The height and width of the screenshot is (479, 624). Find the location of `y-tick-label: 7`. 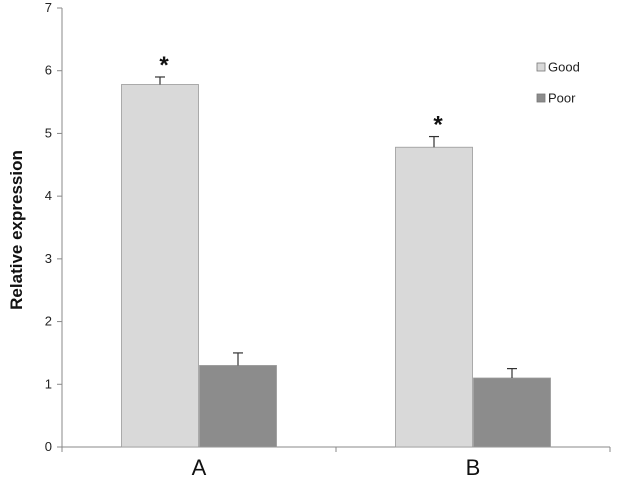

y-tick-label: 7 is located at coordinates (48, 7).